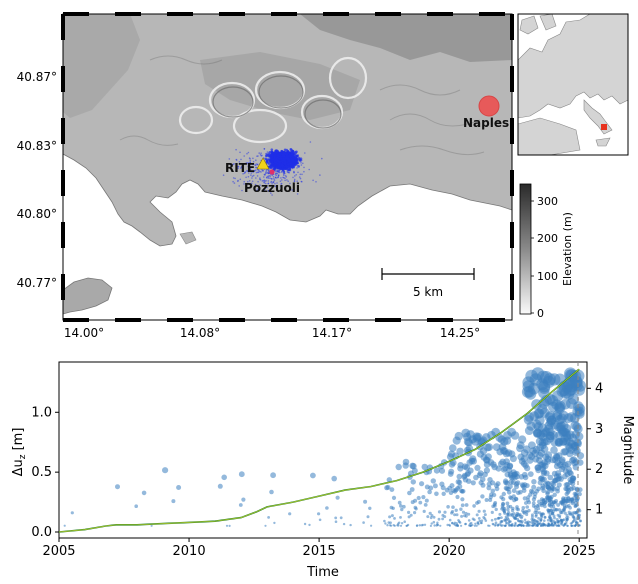 Image resolution: width=638 pixels, height=584 pixels. I want to click on inset-map, so click(573, 84).